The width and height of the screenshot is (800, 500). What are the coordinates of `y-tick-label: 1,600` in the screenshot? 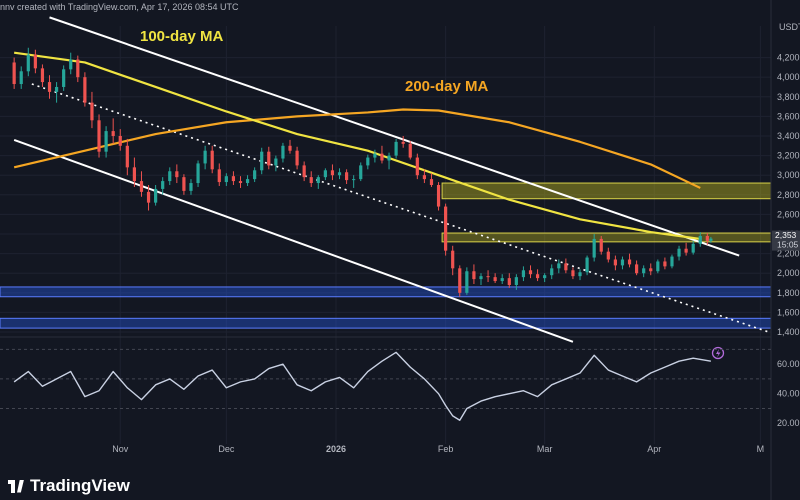 It's located at (788, 312).